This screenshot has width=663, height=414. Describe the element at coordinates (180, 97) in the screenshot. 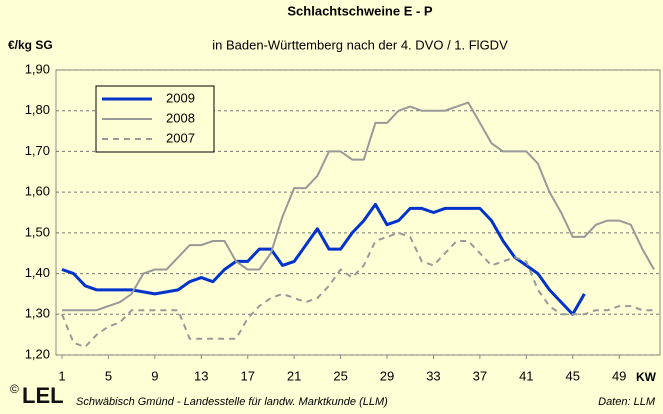

I see `legend-label: 2009` at that location.